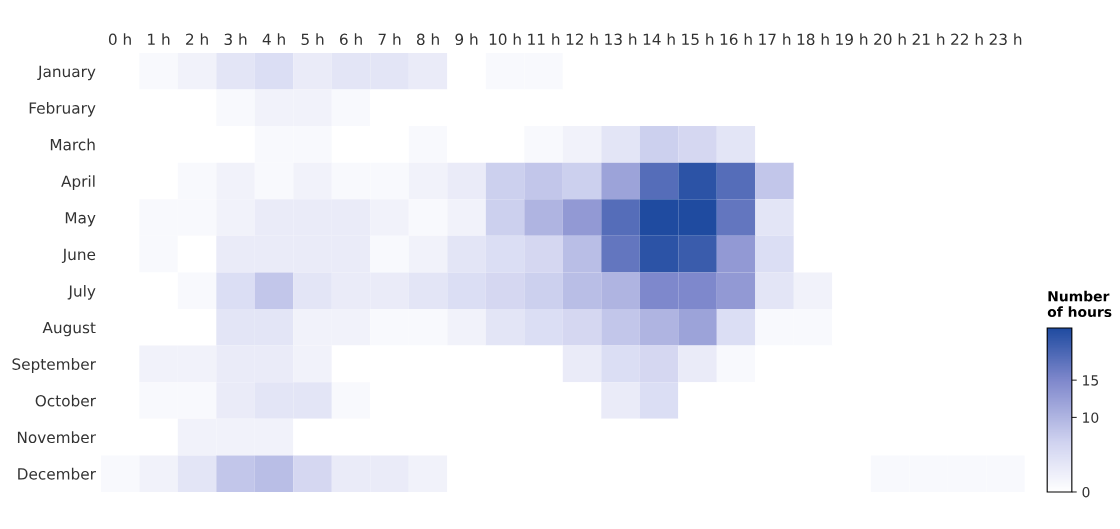 The image size is (1120, 529). What do you see at coordinates (1005, 39) in the screenshot?
I see `x-tick-label: 23 h` at bounding box center [1005, 39].